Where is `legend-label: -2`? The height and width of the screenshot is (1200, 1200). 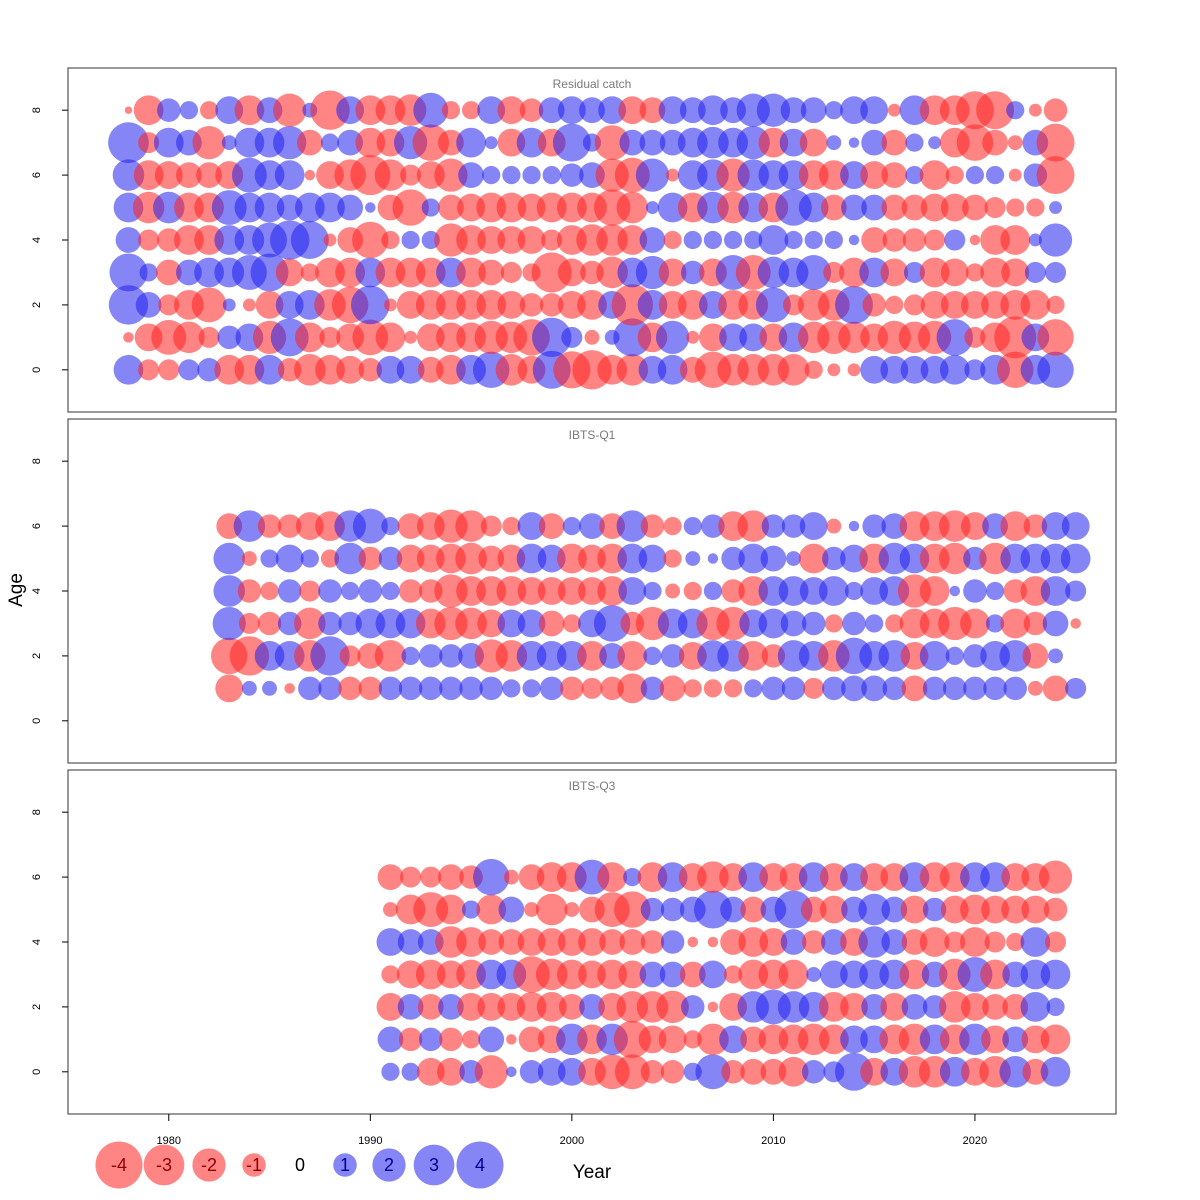 legend-label: -2 is located at coordinates (209, 1165).